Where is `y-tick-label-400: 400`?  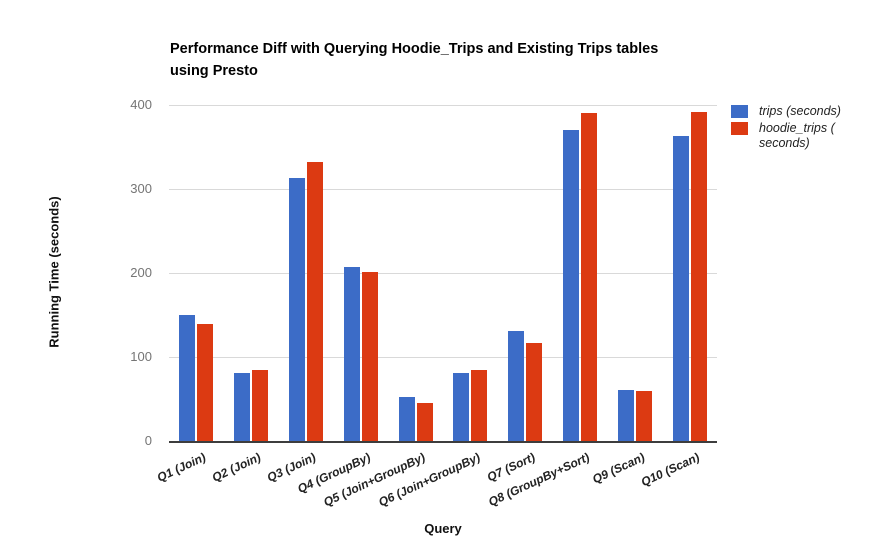
y-tick-label-400: 400 is located at coordinates (141, 104).